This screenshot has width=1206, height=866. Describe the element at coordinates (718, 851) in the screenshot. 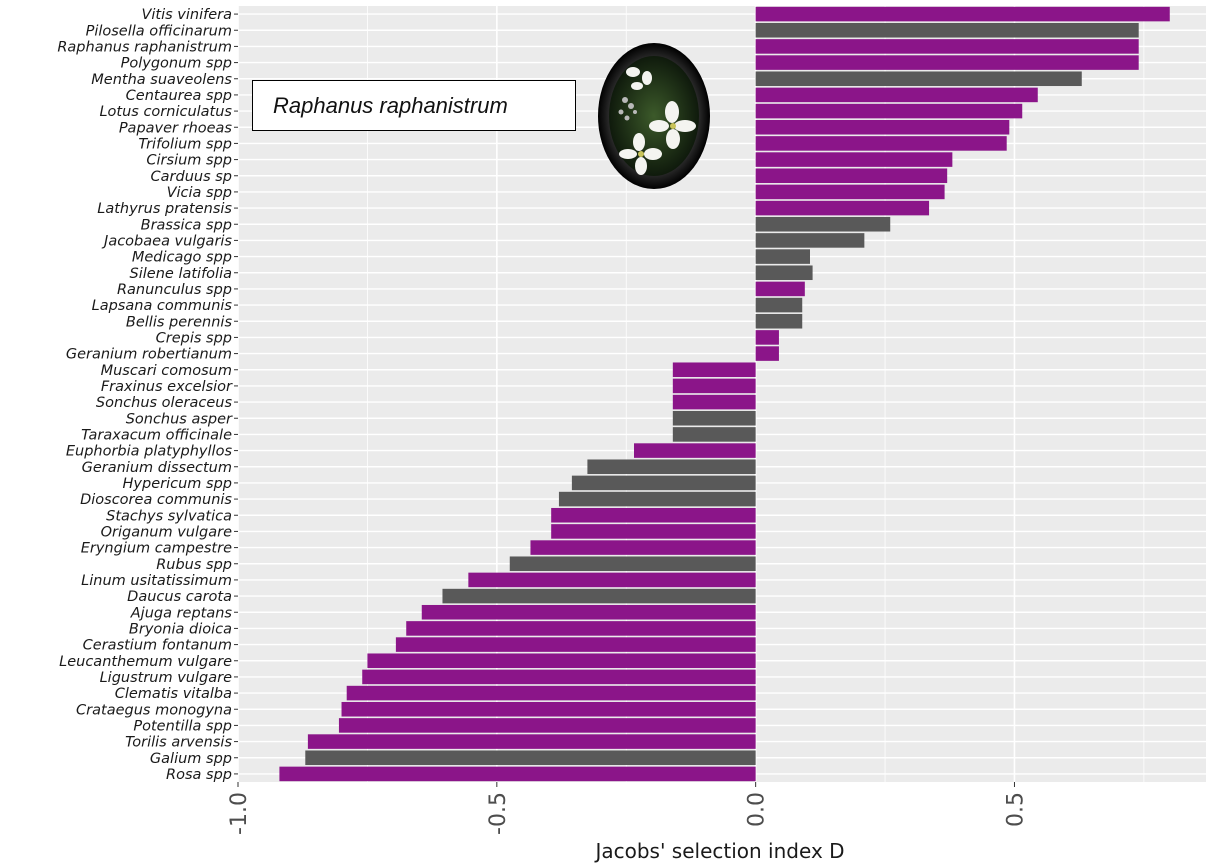

I see `x-axis-title: Jacobs' selection index D` at that location.